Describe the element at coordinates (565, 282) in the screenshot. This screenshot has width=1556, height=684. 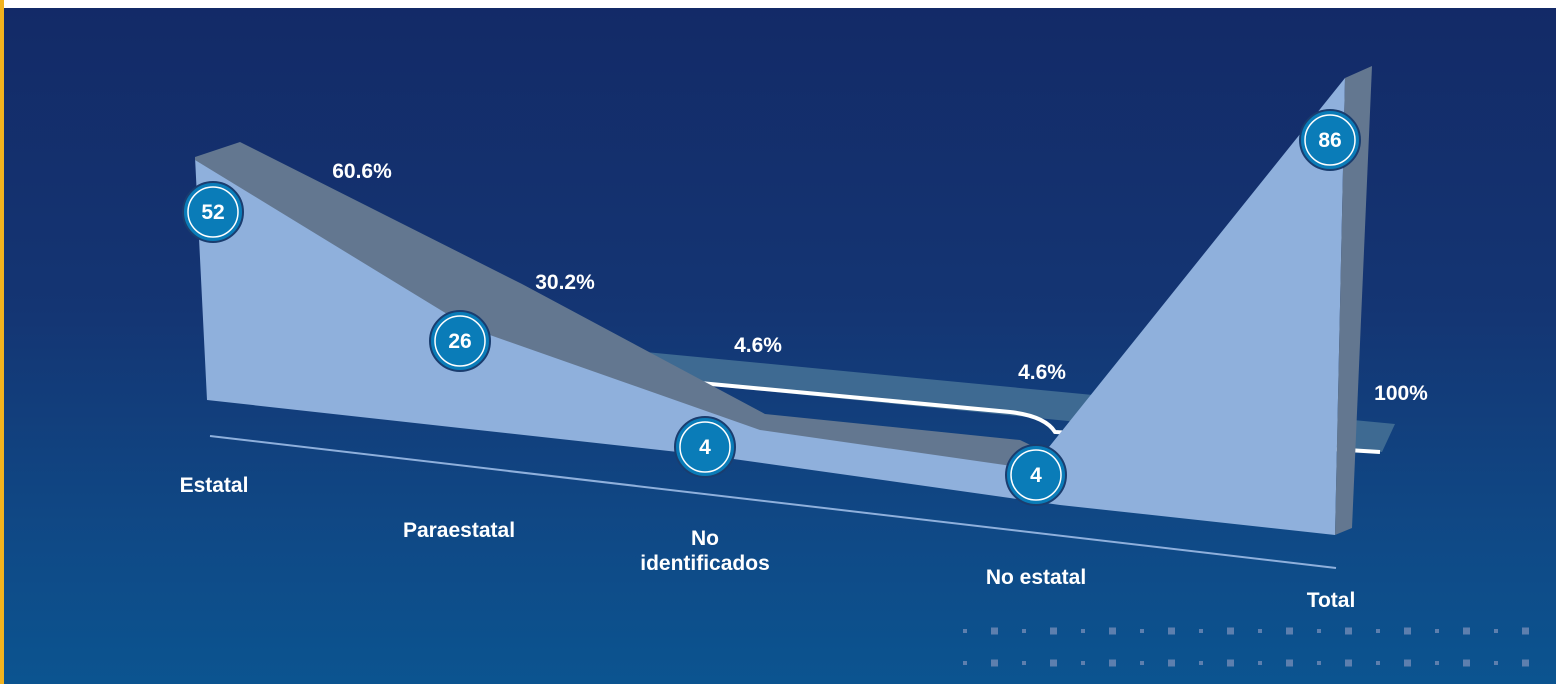
I see `percent-label: 30.2%` at that location.